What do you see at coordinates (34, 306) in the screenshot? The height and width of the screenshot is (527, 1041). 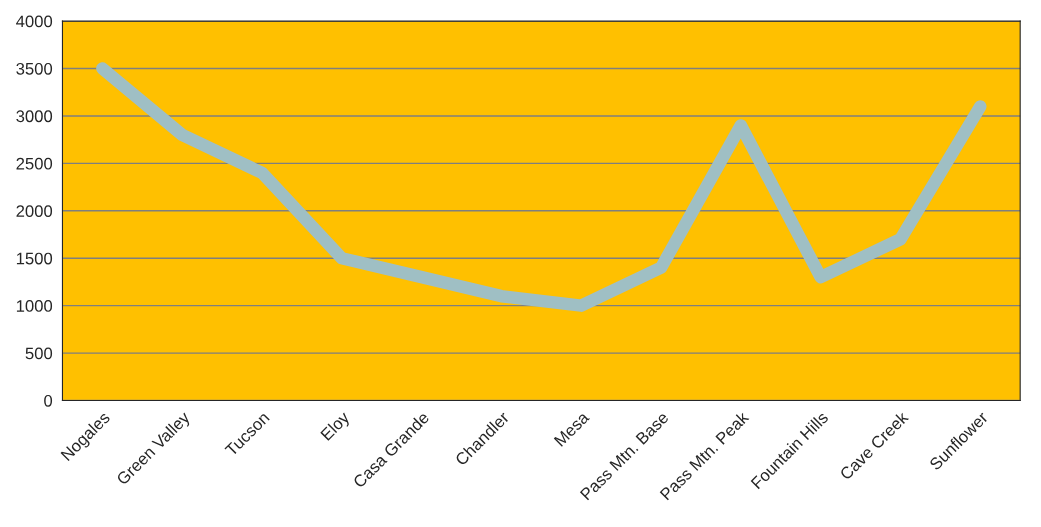 I see `y-tick-label: 1000` at bounding box center [34, 306].